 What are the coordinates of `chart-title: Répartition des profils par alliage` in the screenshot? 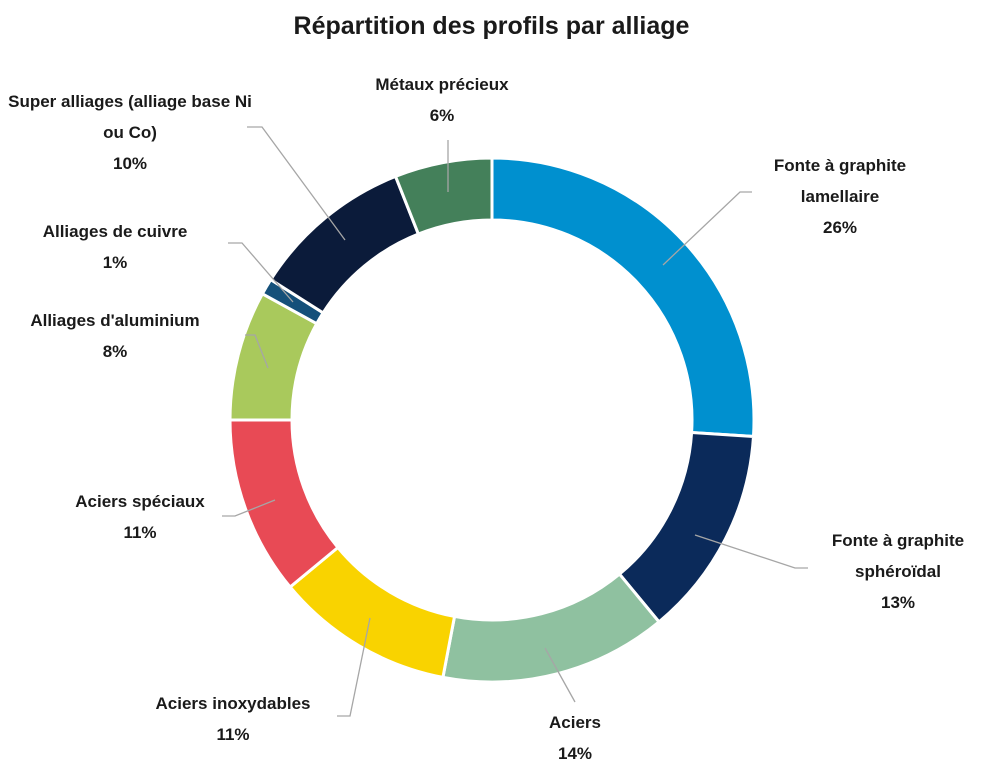 It's located at (491, 26).